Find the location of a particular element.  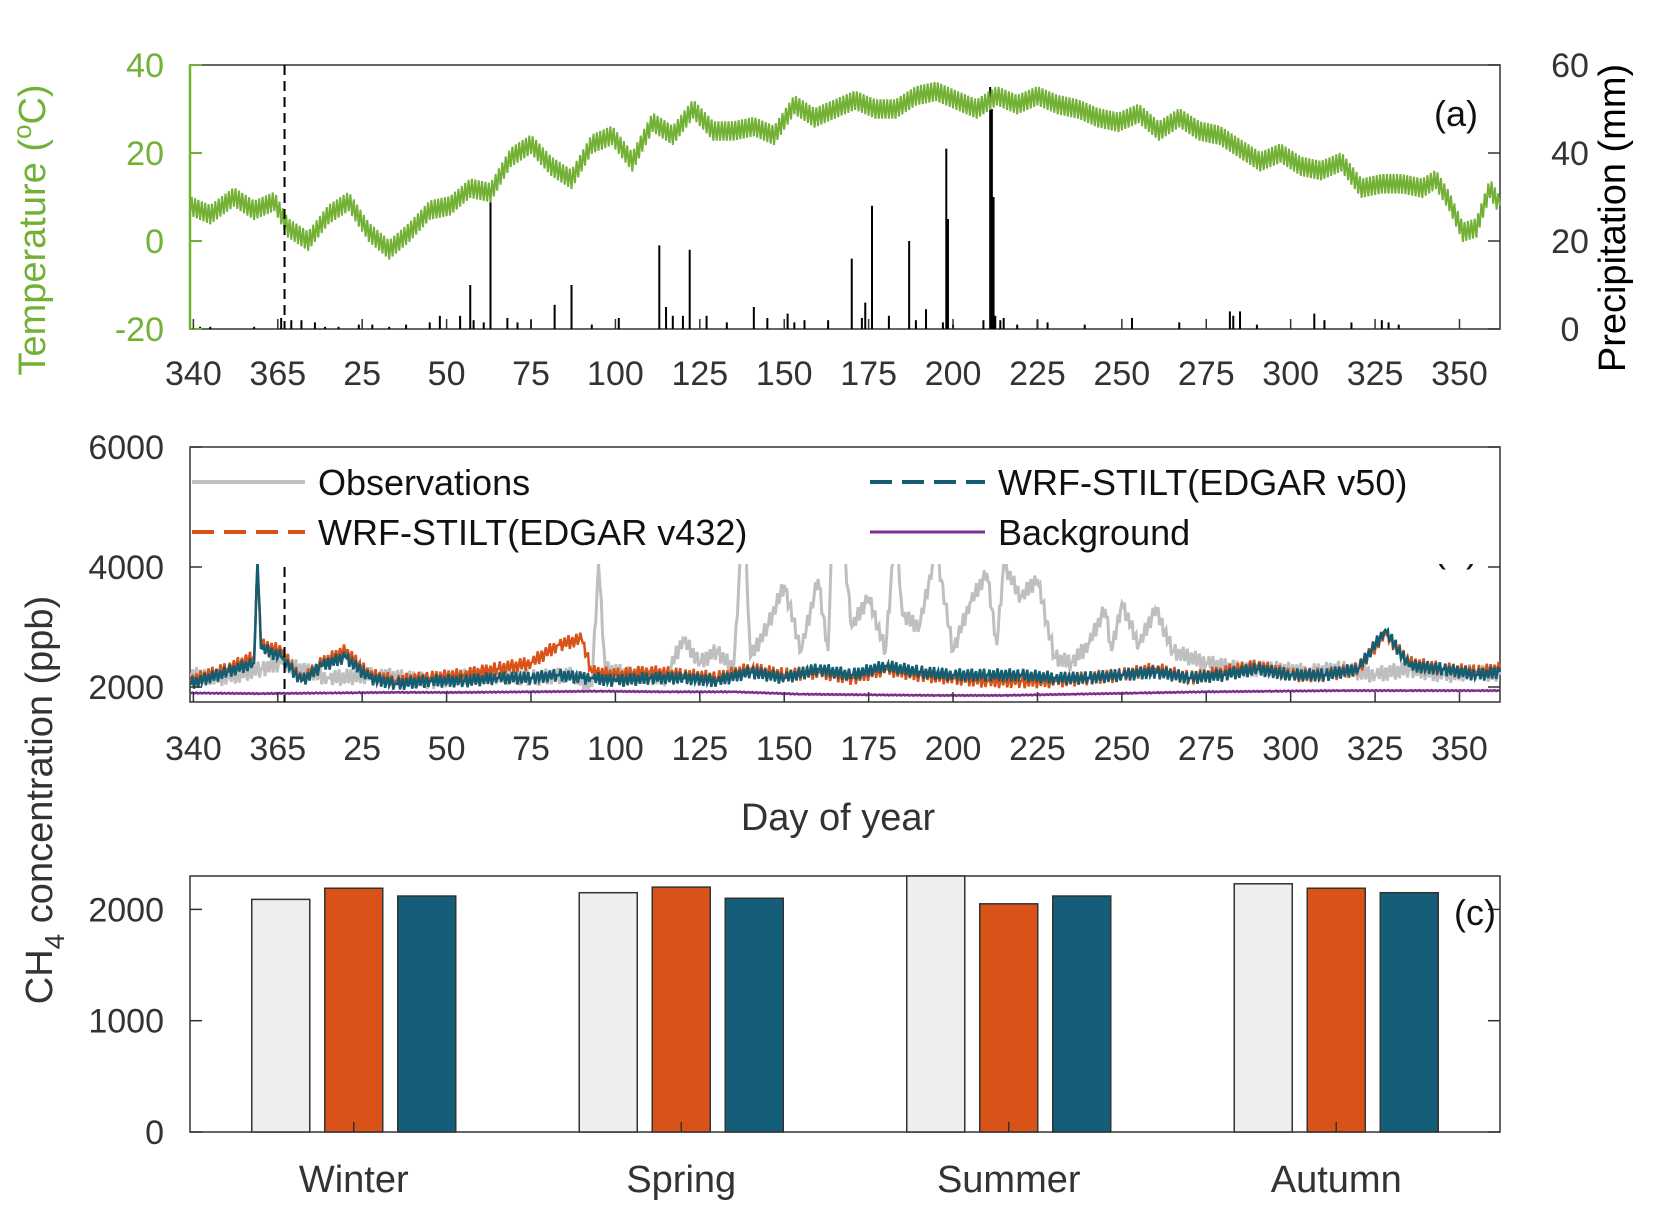

bar-autumn-wrf-stilt-edgar-v432 is located at coordinates (1336, 1010).